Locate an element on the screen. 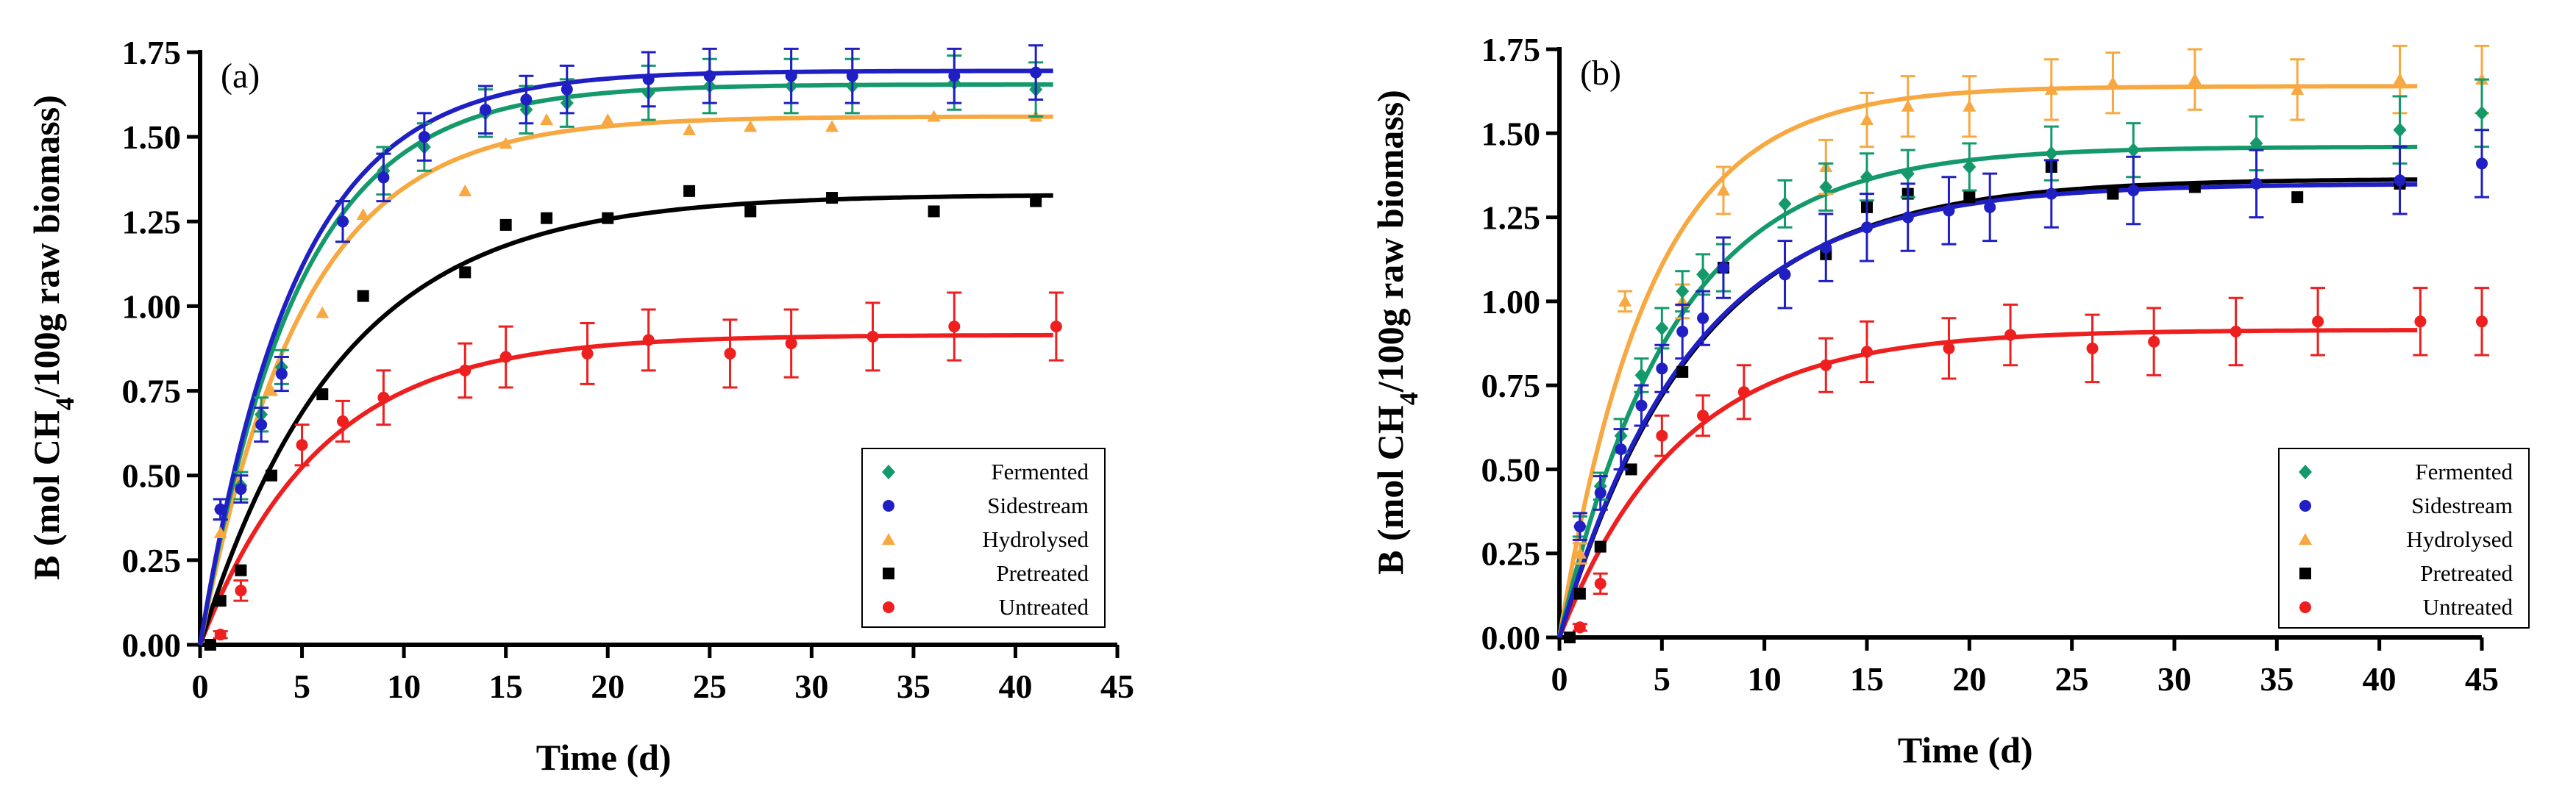 Image resolution: width=2576 pixels, height=808 pixels. x-tick-label: 10 is located at coordinates (404, 686).